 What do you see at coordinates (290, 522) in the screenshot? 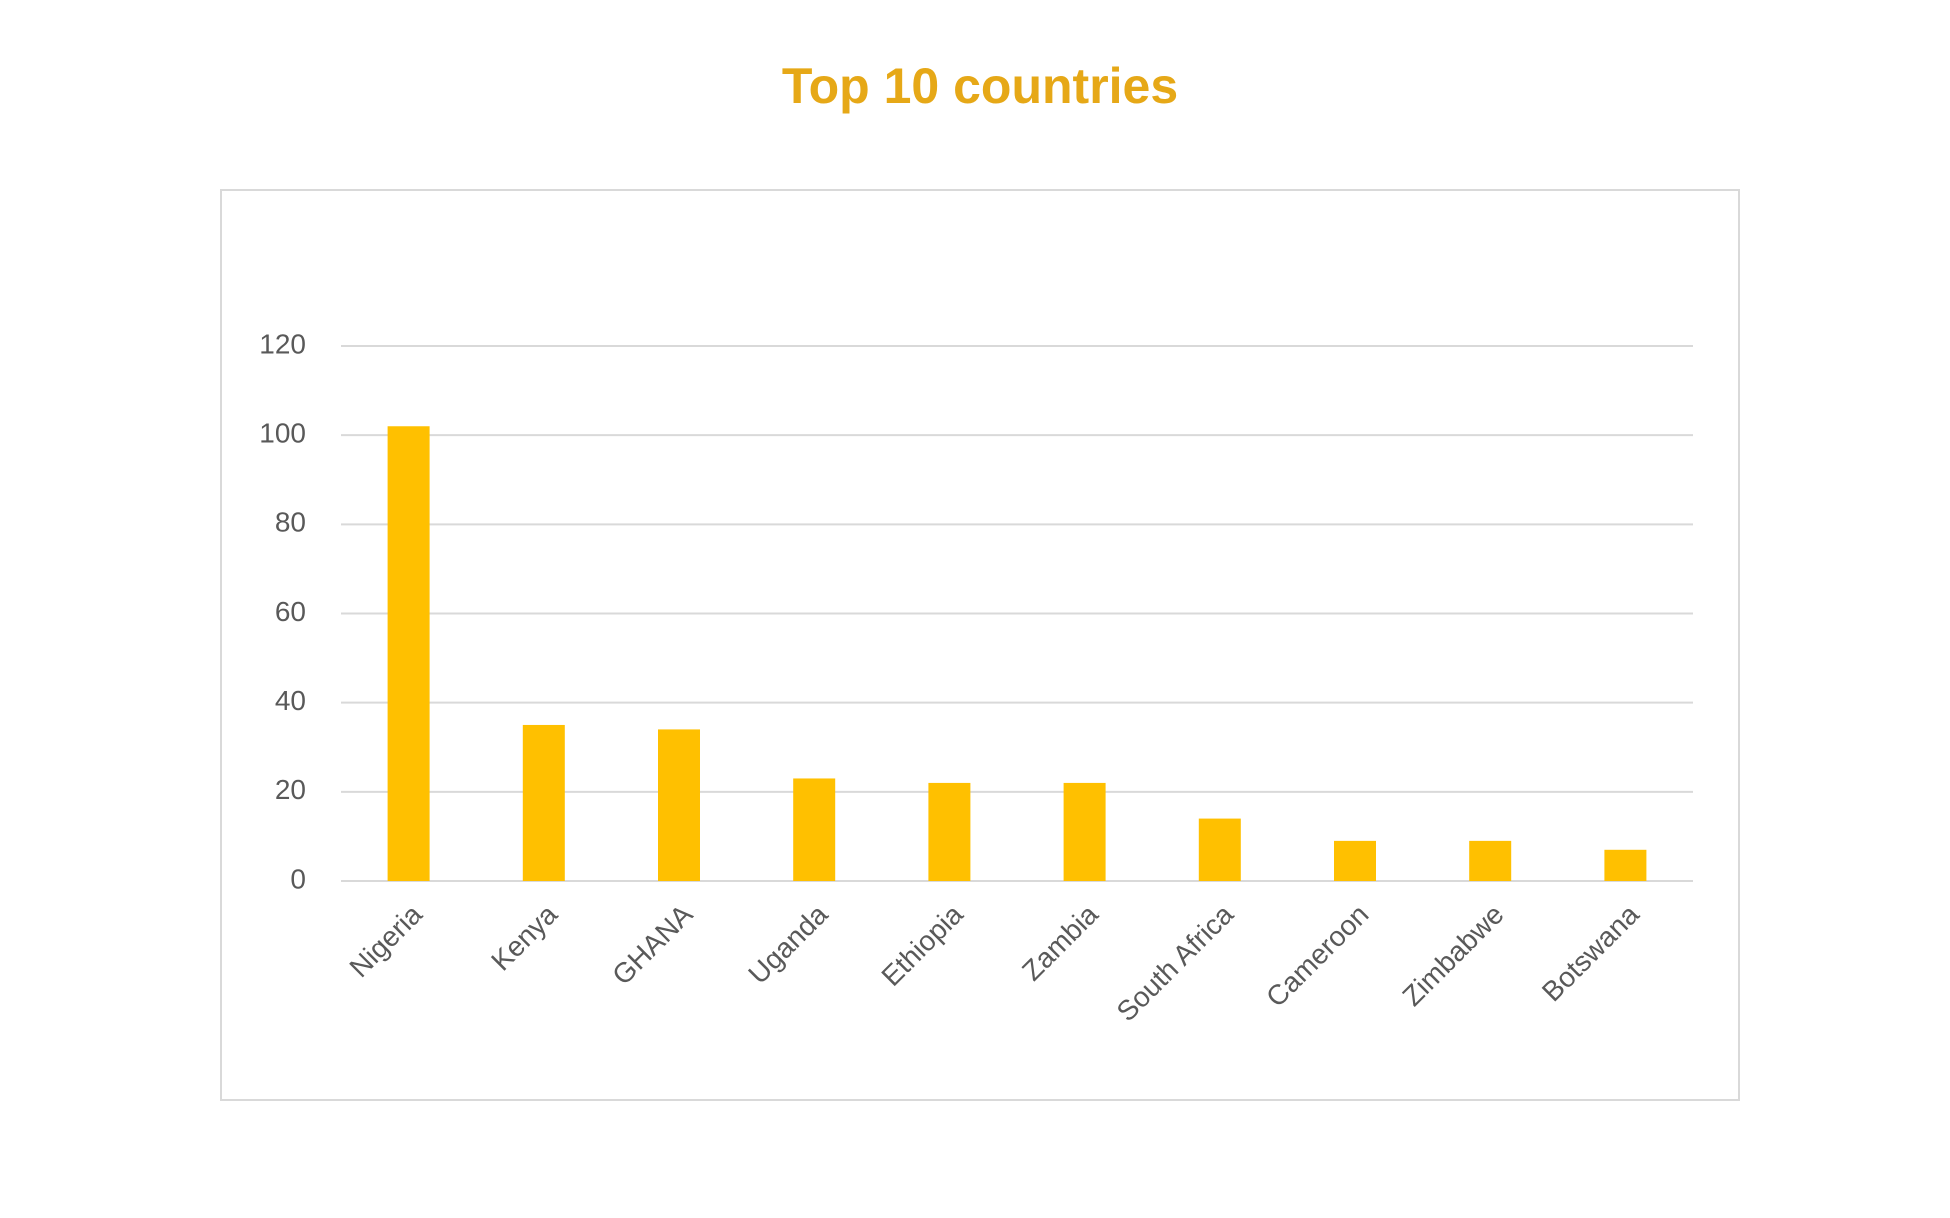
I see `y-tick-label: 80` at bounding box center [290, 522].